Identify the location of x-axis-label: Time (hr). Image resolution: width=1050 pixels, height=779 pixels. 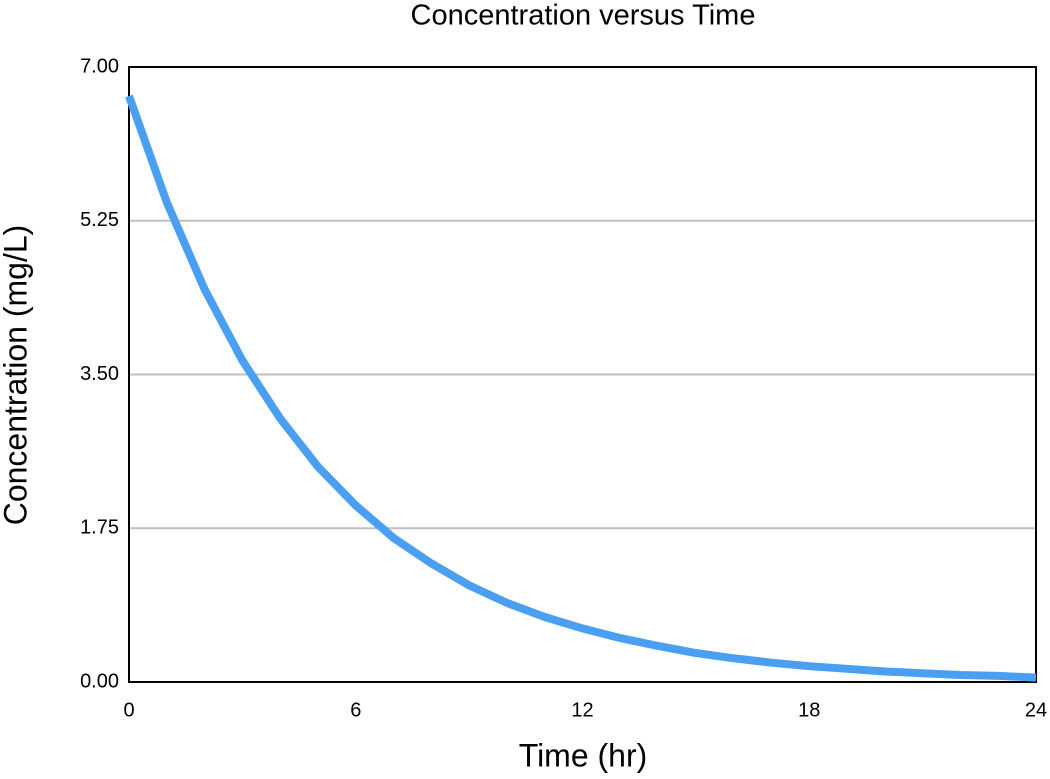
(583, 755).